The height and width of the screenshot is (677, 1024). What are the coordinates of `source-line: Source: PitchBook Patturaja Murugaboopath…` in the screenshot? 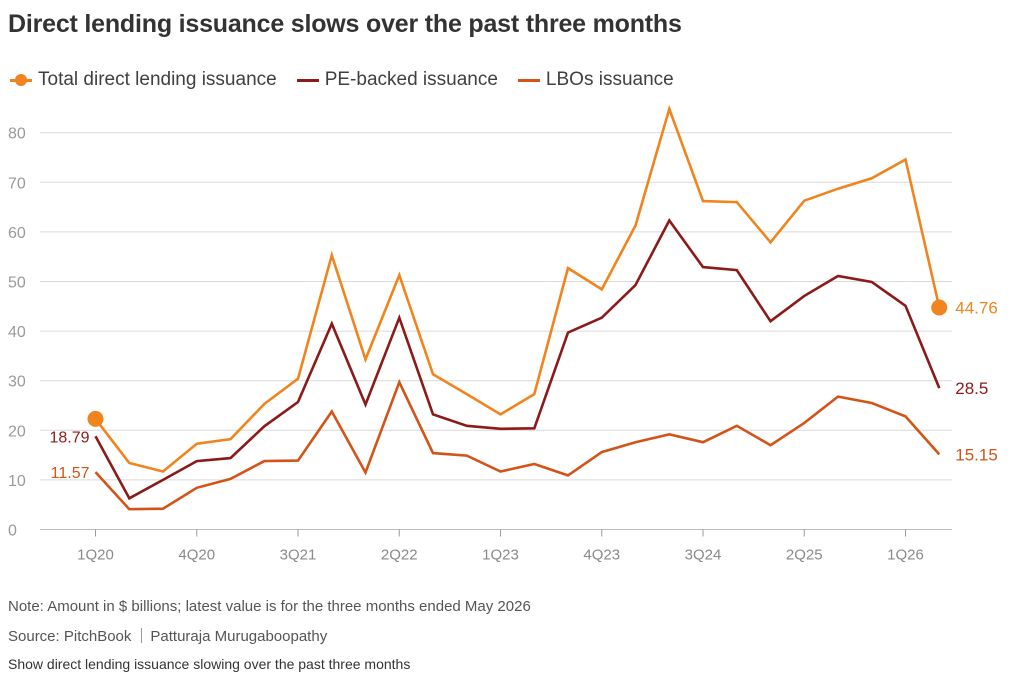 It's located at (167, 636).